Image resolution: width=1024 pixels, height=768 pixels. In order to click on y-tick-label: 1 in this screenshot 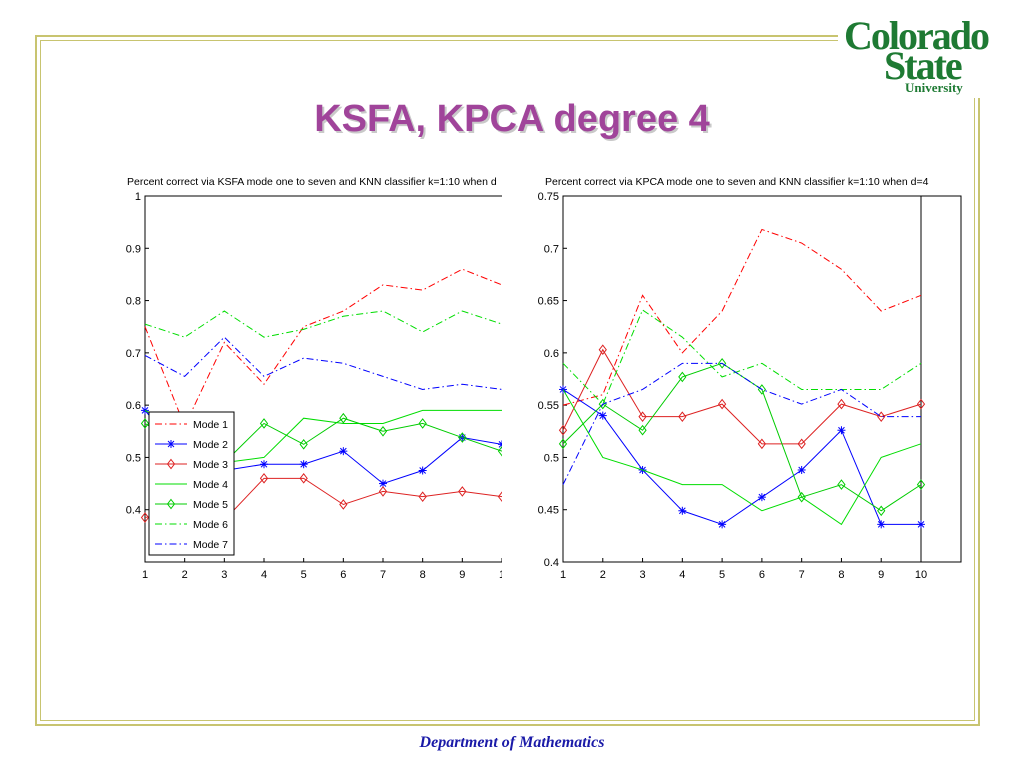, I will do `click(138, 197)`.